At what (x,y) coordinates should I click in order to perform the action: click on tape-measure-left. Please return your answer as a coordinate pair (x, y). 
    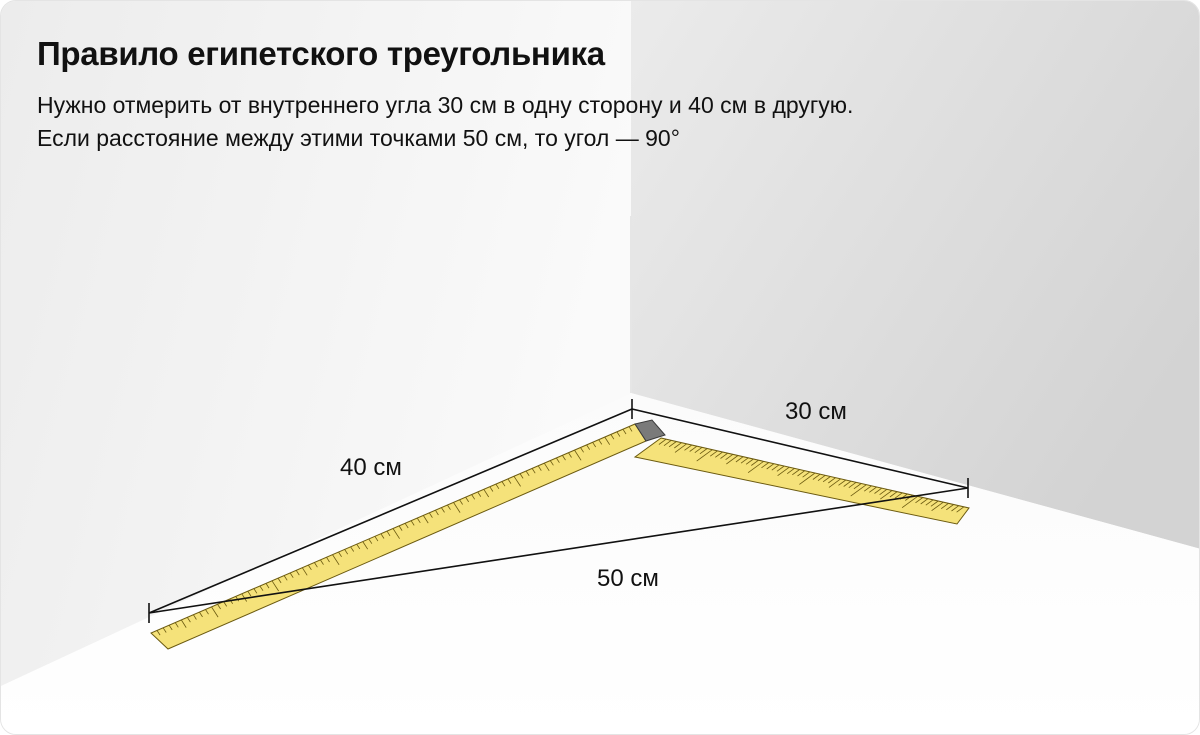
    Looking at the image, I should click on (398, 536).